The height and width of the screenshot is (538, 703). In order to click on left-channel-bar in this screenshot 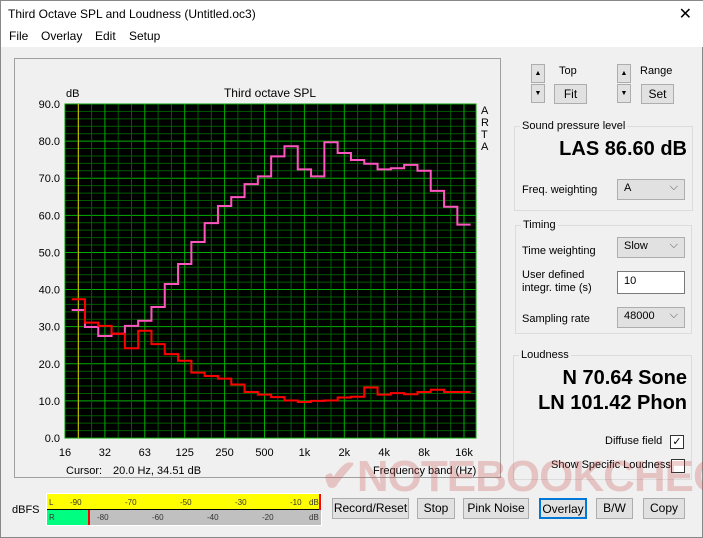, I will do `click(184, 502)`.